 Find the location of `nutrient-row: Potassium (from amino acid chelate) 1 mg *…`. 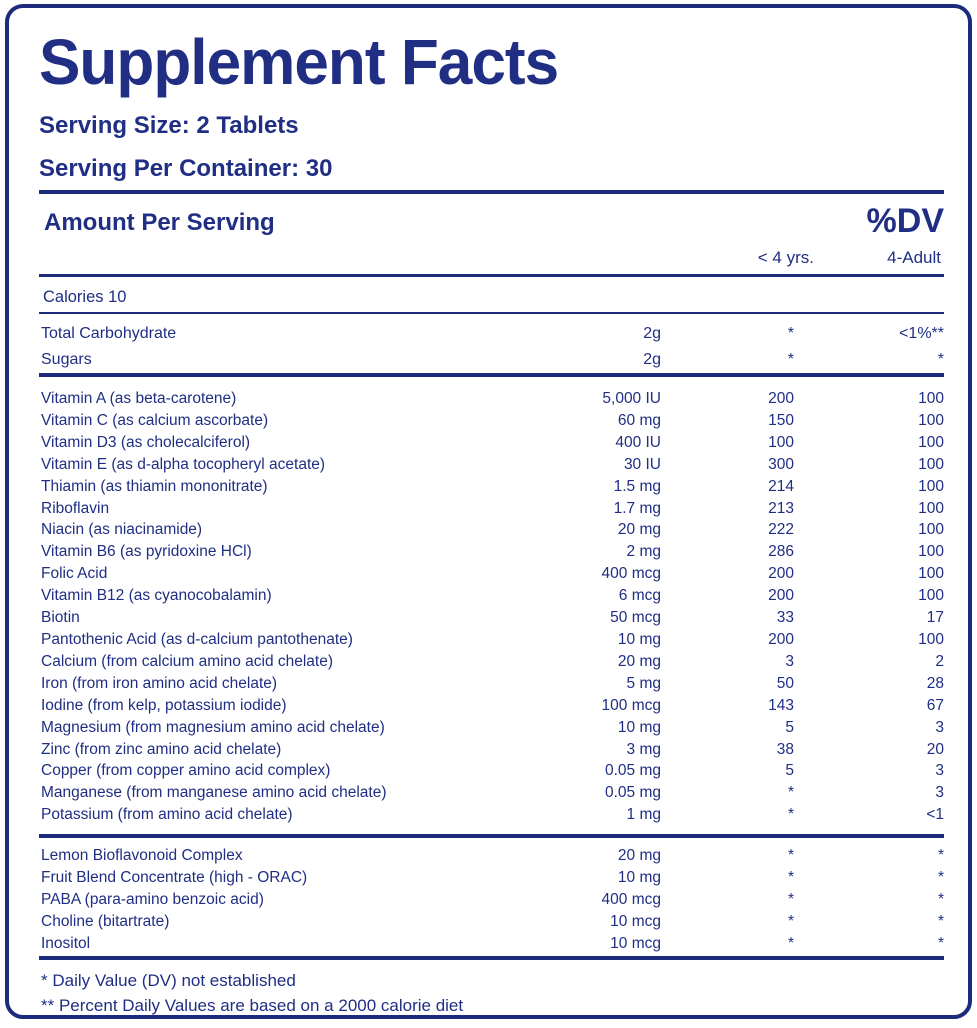

nutrient-row: Potassium (from amino acid chelate) 1 mg *… is located at coordinates (491, 815).